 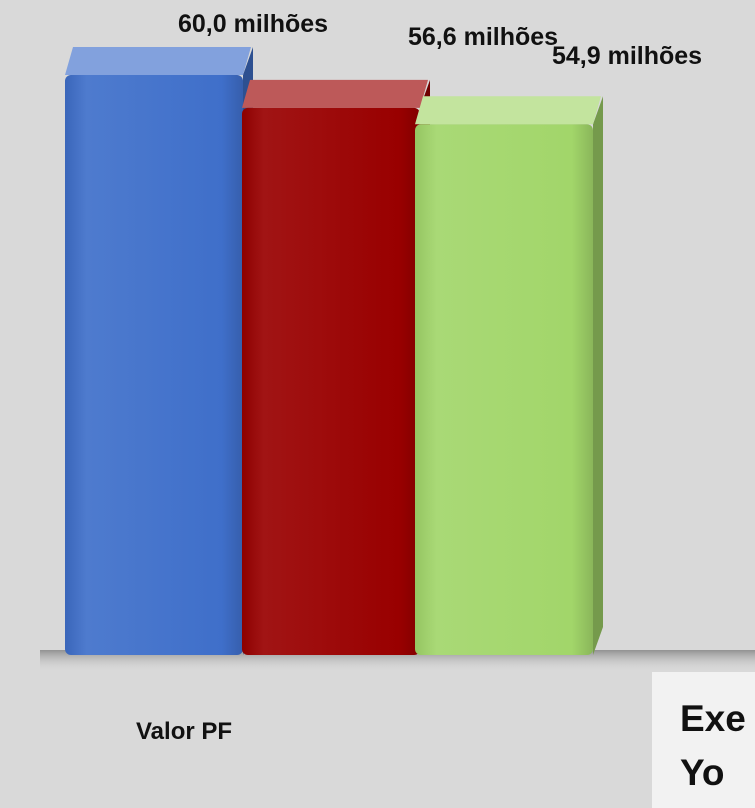 I want to click on chart-floor, so click(x=397, y=661).